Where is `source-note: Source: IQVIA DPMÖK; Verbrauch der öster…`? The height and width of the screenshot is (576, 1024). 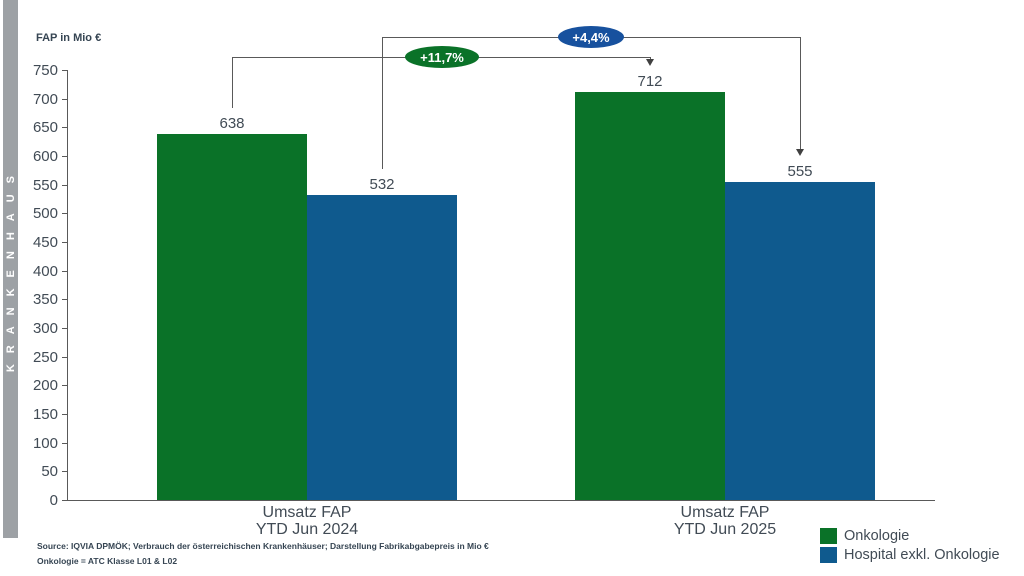 source-note: Source: IQVIA DPMÖK; Verbrauch der öster… is located at coordinates (263, 554).